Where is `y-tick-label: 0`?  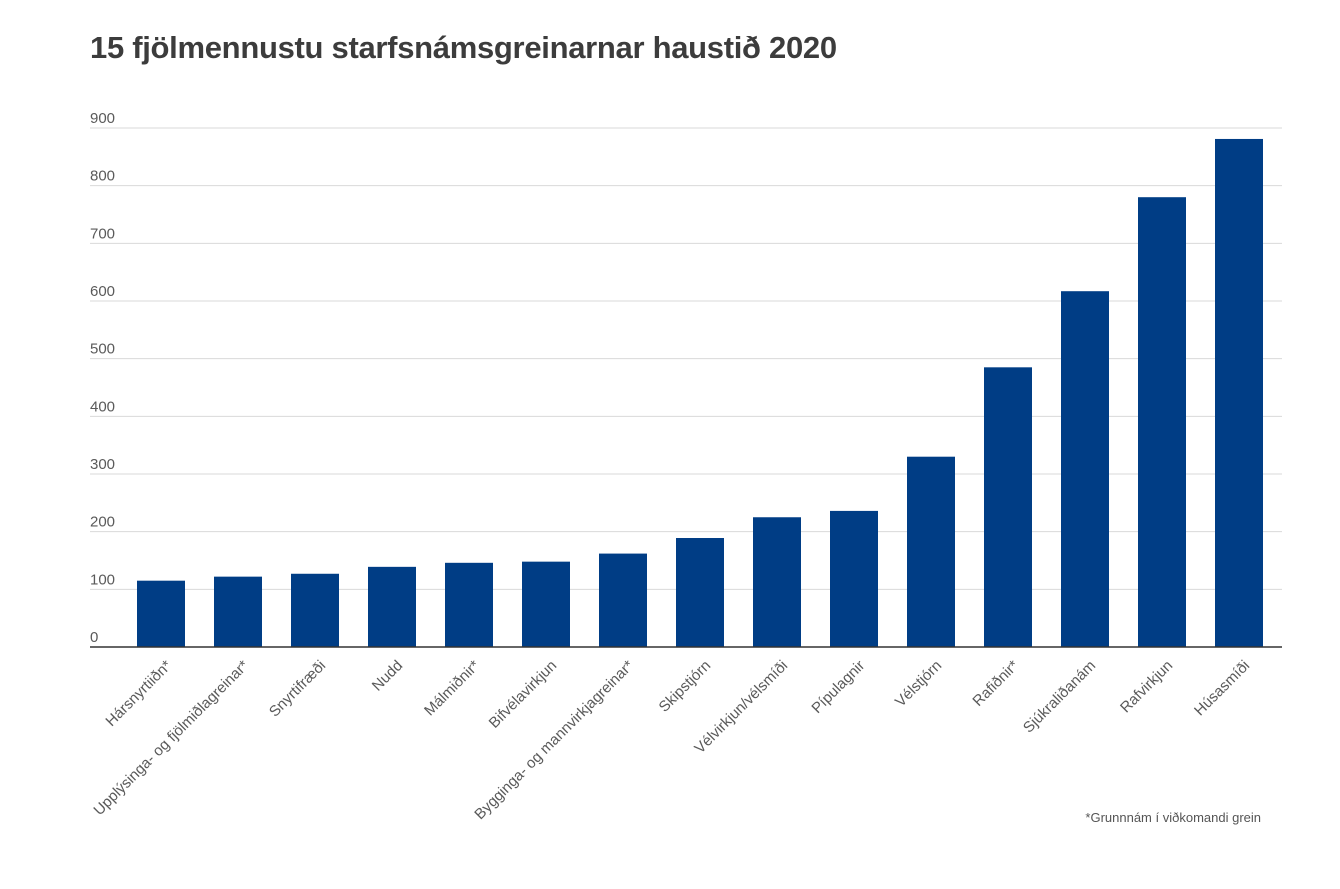 y-tick-label: 0 is located at coordinates (94, 637).